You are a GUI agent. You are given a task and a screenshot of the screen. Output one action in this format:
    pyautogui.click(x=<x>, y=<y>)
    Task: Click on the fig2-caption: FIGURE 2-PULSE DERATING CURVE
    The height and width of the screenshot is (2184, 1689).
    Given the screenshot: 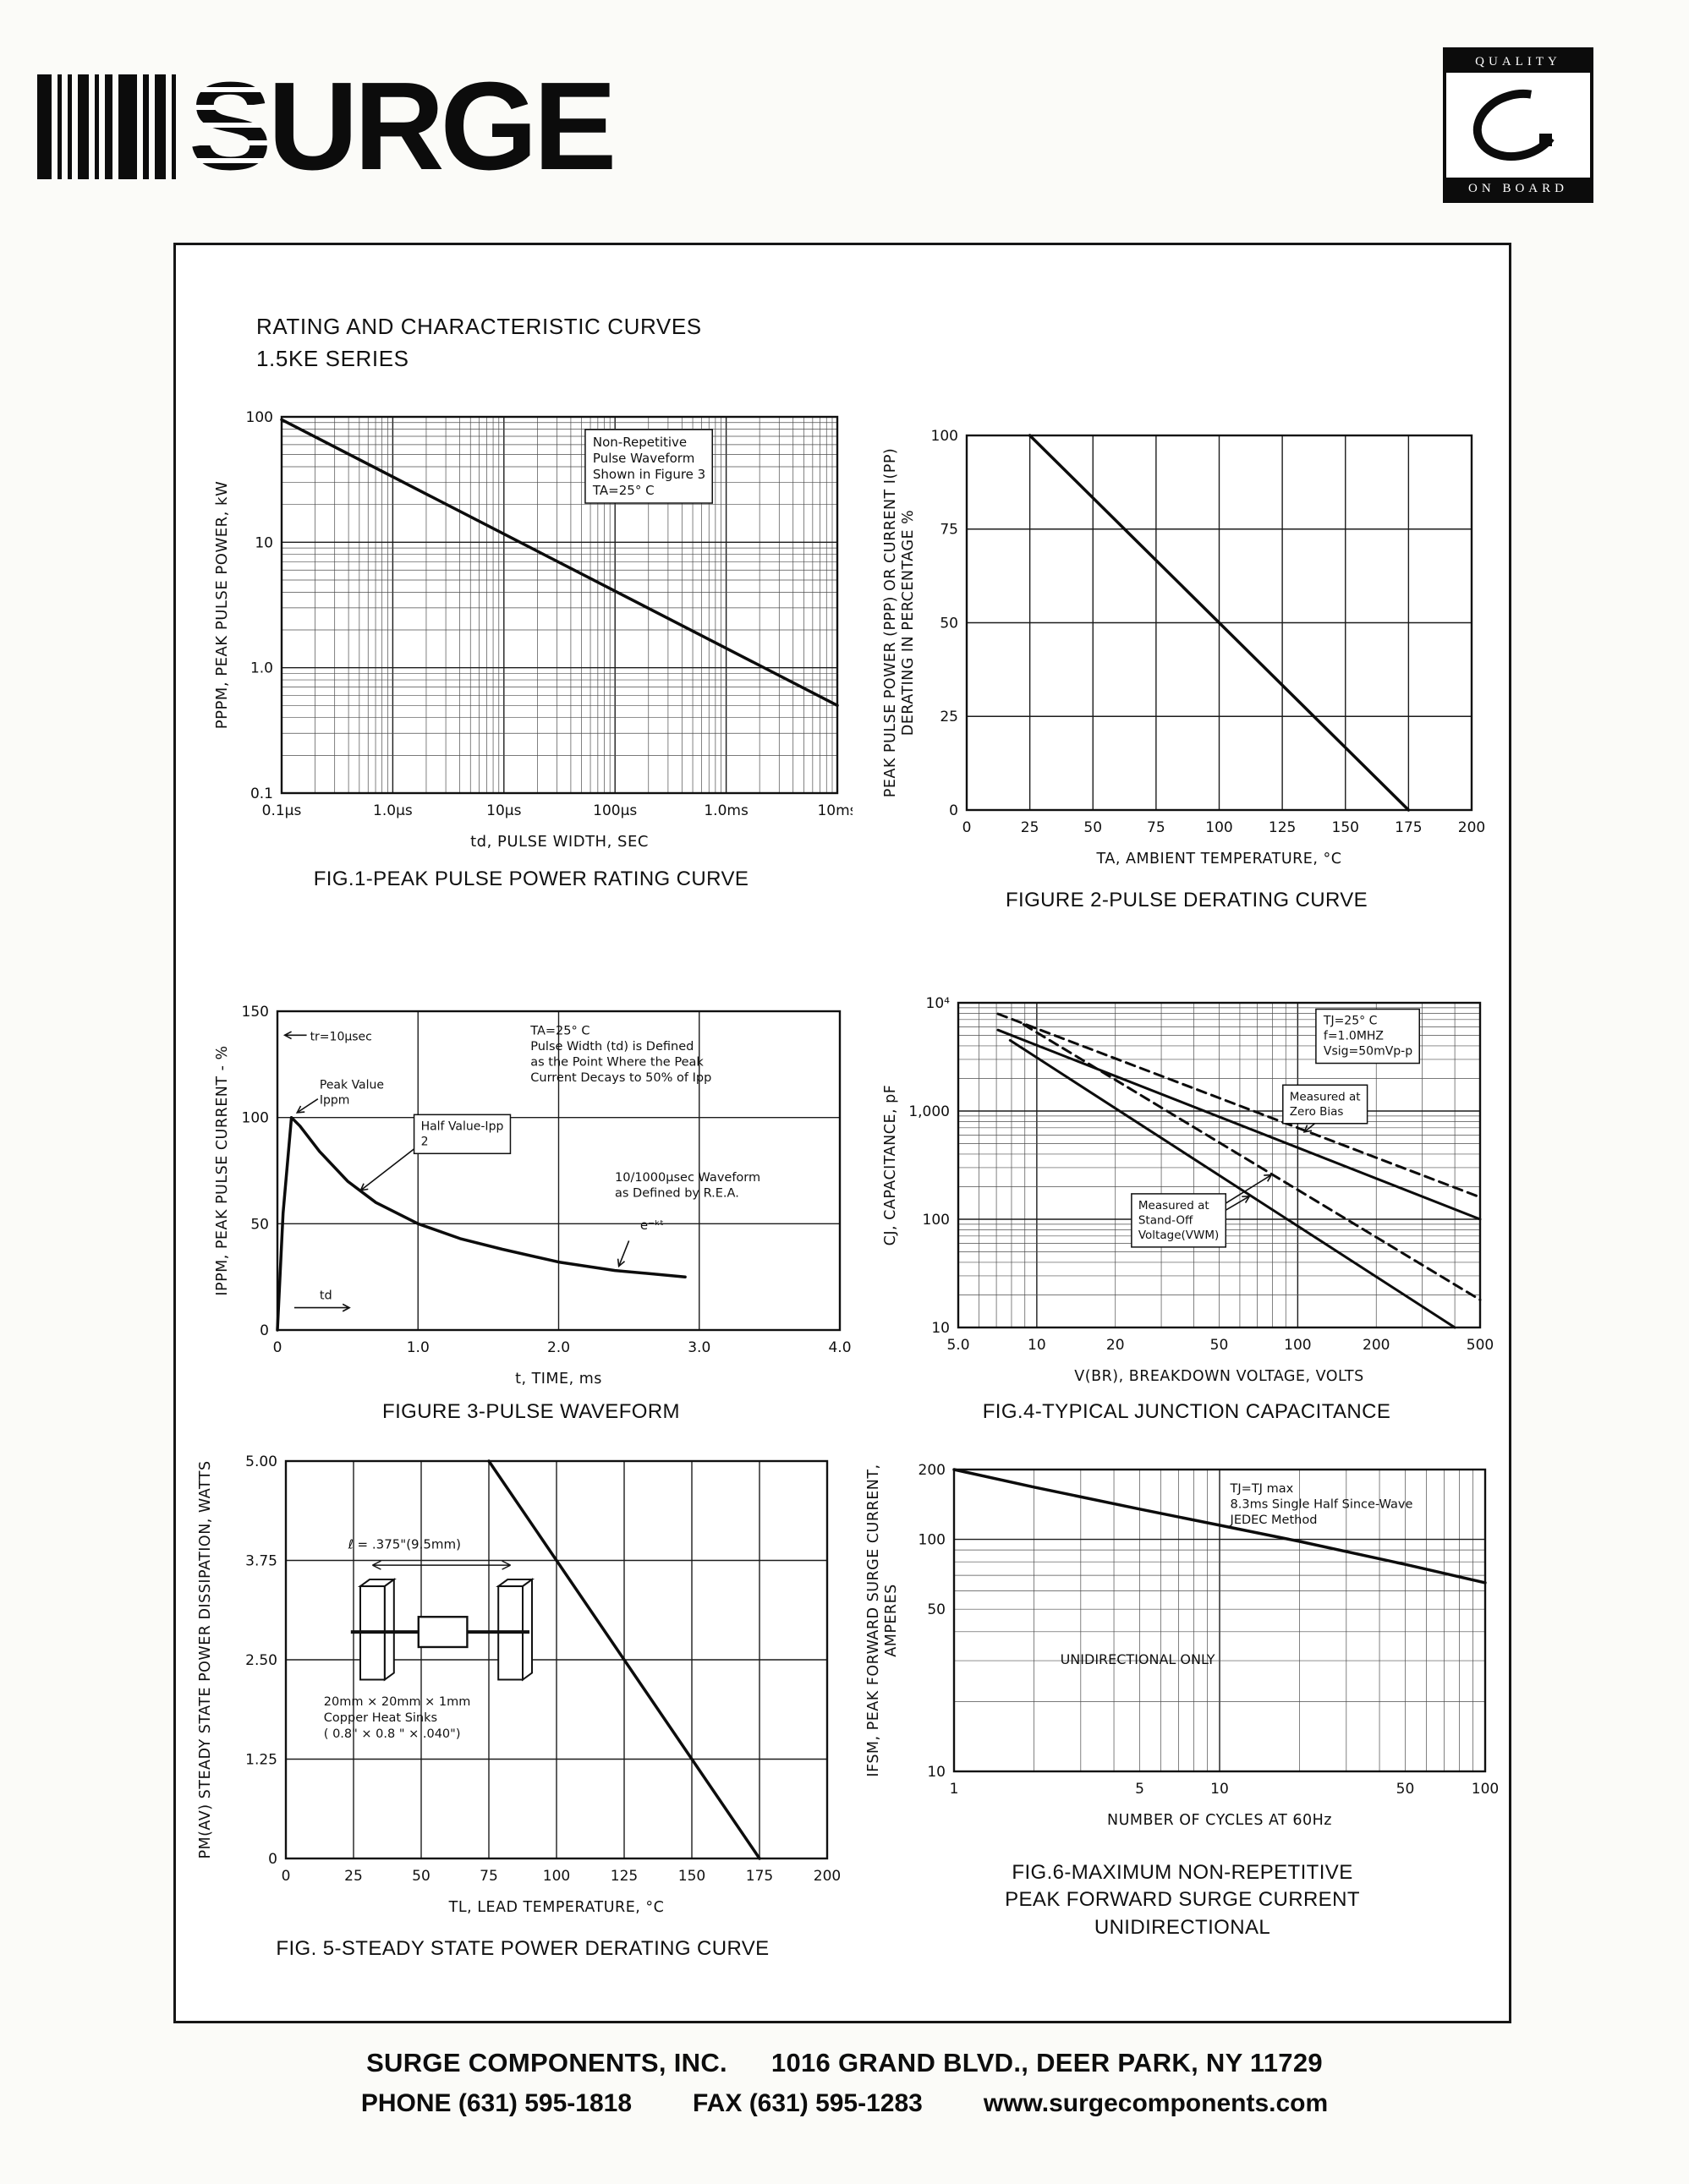 What is the action you would take?
    pyautogui.click(x=1187, y=900)
    